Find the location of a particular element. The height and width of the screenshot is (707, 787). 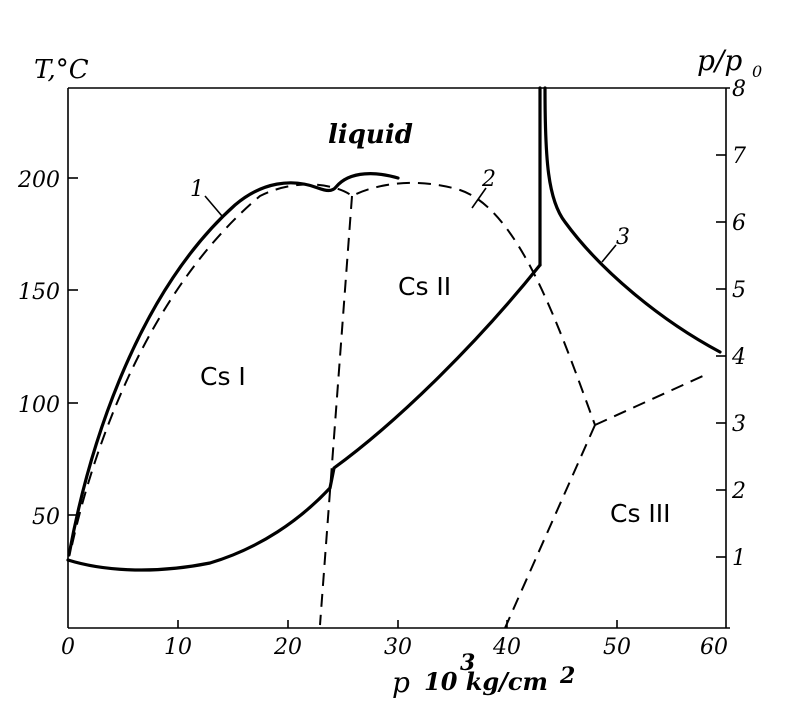

left-tick-label: 200 is located at coordinates (38, 180).